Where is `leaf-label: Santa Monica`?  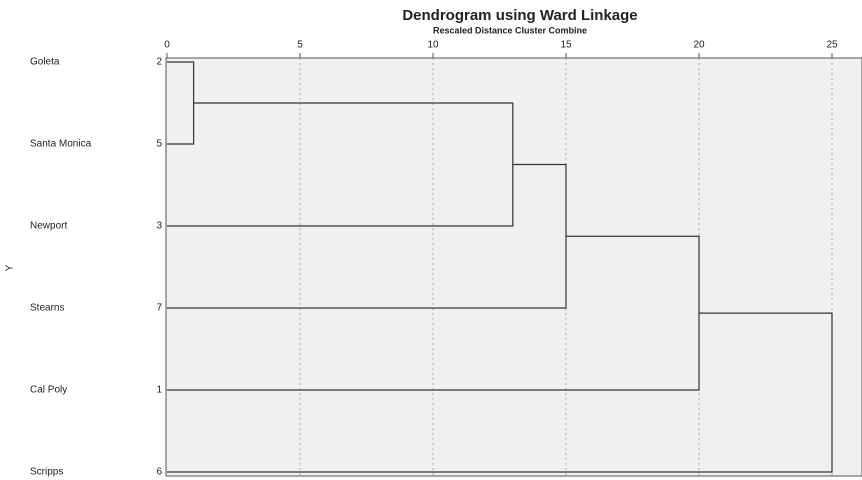
leaf-label: Santa Monica is located at coordinates (61, 144).